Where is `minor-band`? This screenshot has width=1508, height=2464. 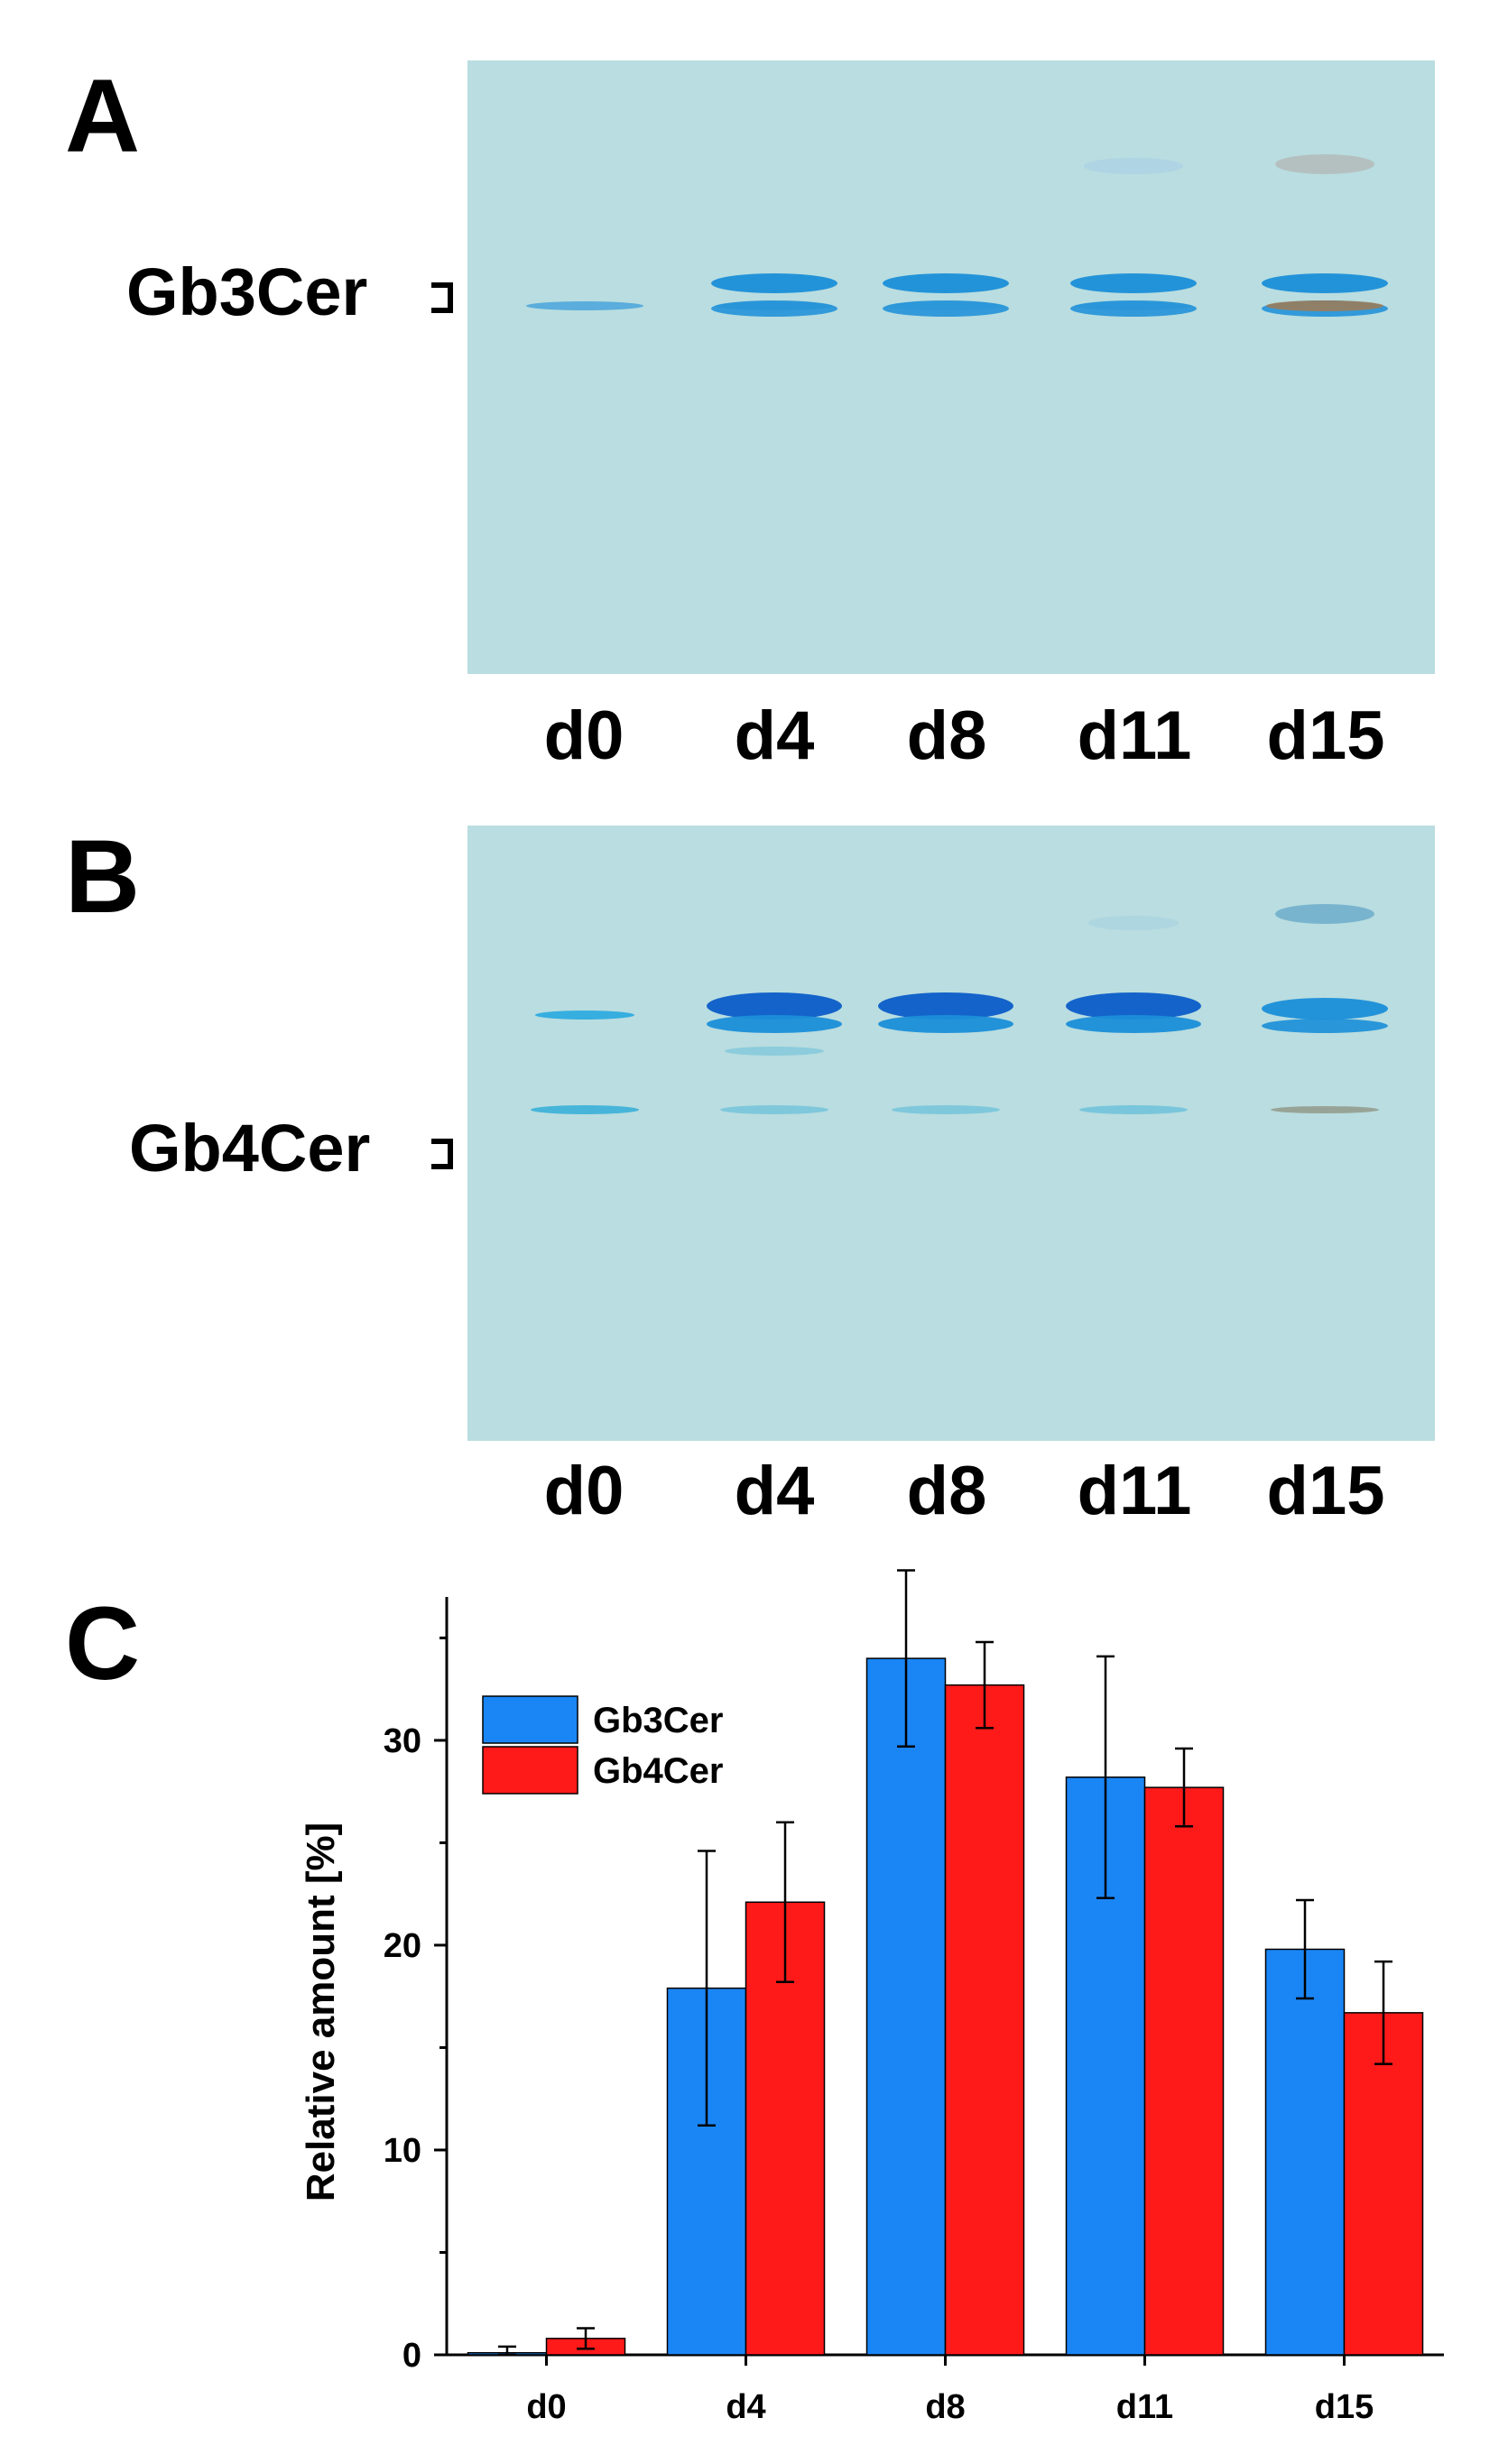
minor-band is located at coordinates (774, 1051).